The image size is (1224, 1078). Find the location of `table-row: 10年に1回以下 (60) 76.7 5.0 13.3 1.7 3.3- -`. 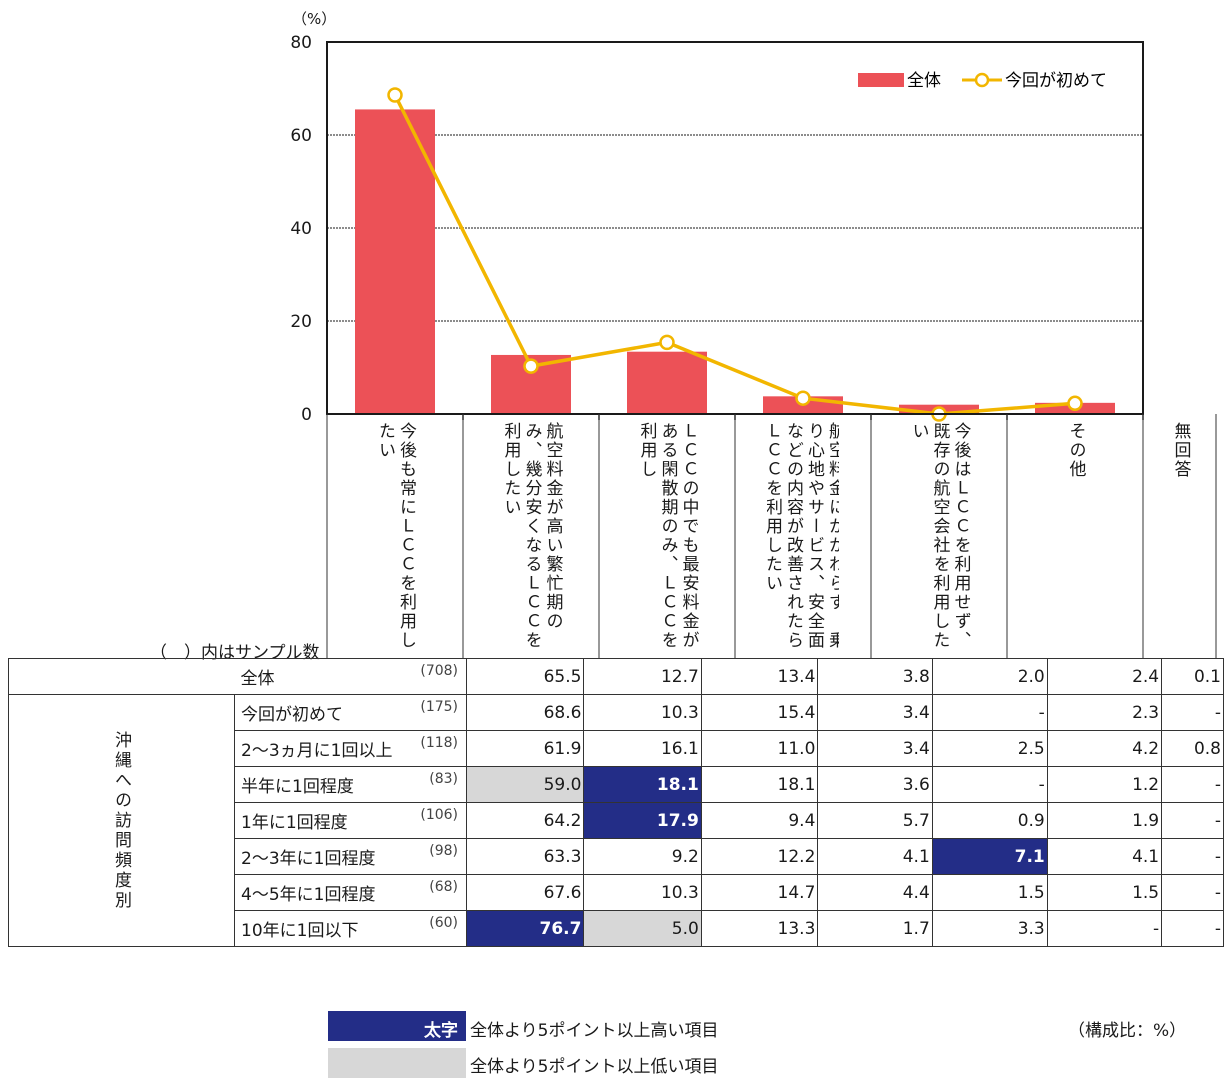

table-row: 10年に1回以下 (60) 76.7 5.0 13.3 1.7 3.3- - is located at coordinates (616, 928).